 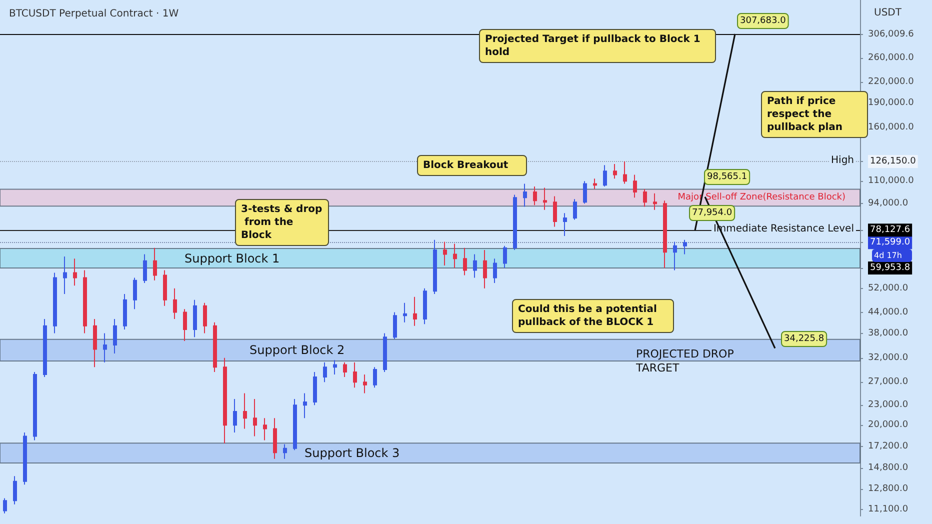 I want to click on y-tick-label: 38,000.0, so click(x=888, y=333).